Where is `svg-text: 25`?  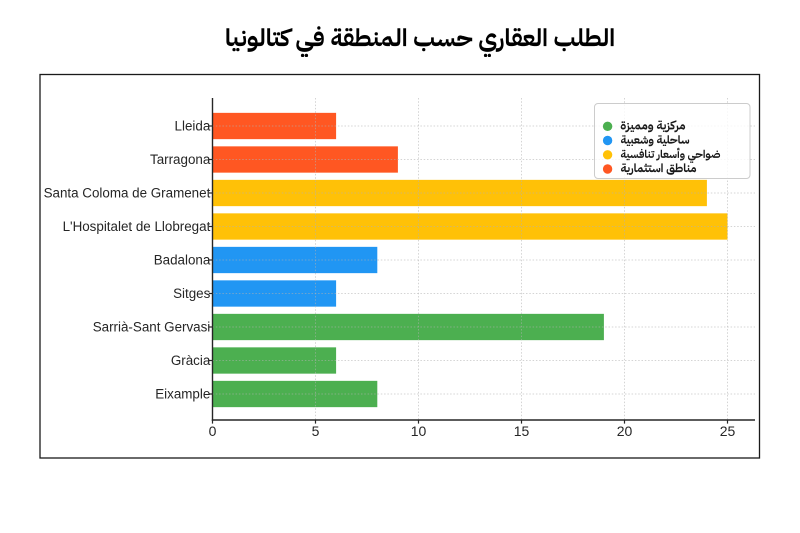
svg-text: 25 is located at coordinates (728, 431).